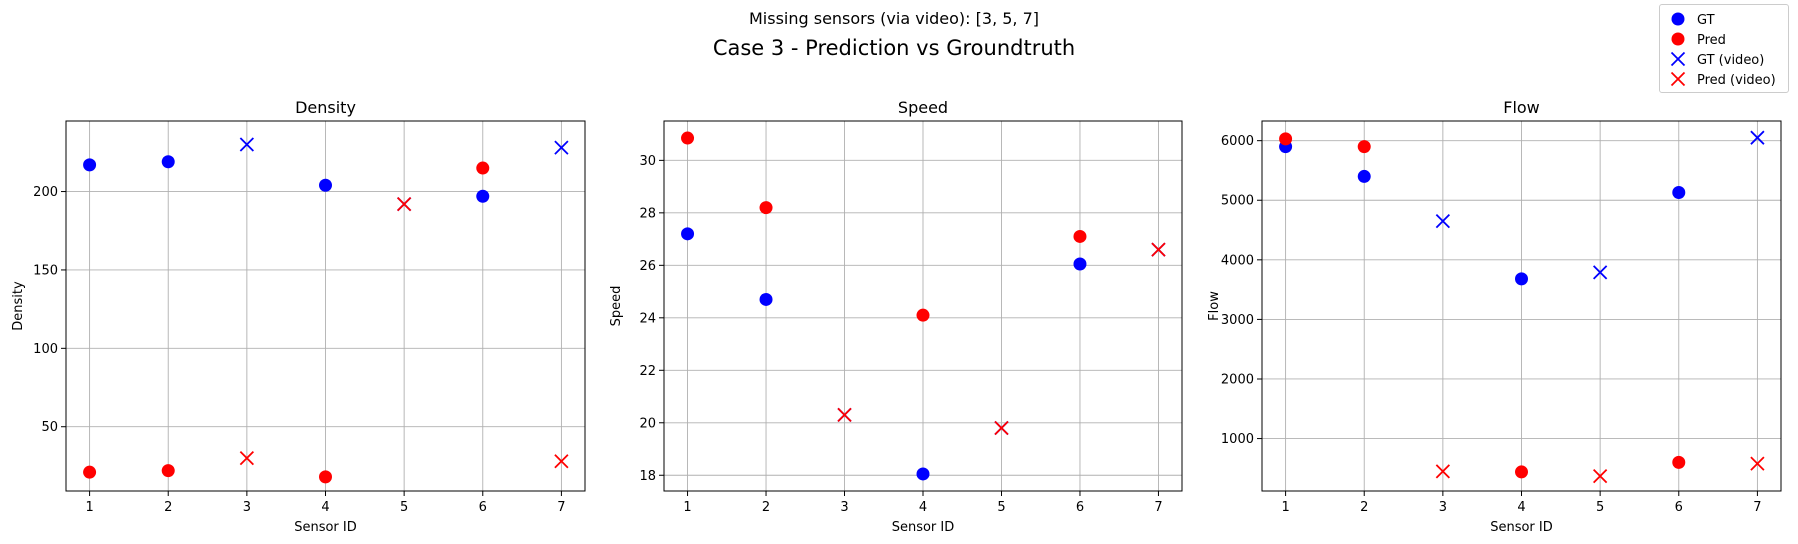  I want to click on legend-entries: GT Pred GT (video) Pred (video), so click(1723, 50).